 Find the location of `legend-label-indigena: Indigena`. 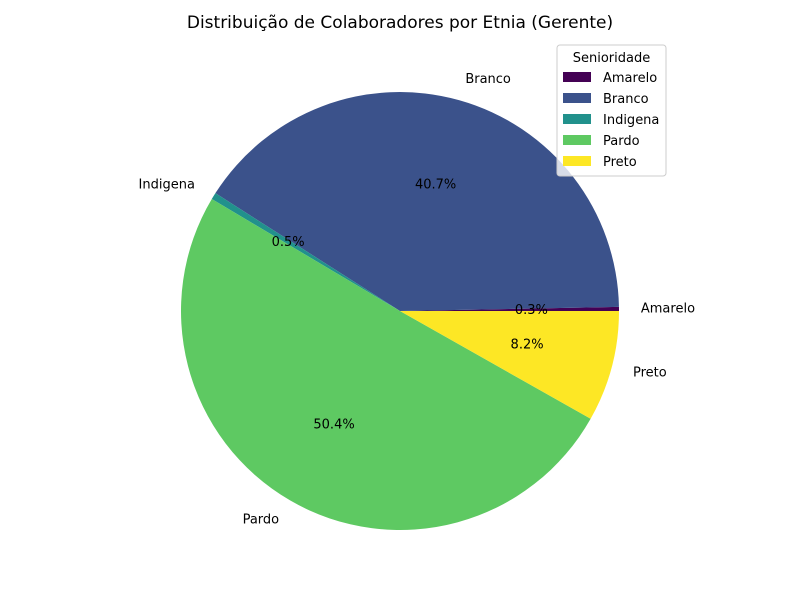

legend-label-indigena: Indigena is located at coordinates (631, 120).